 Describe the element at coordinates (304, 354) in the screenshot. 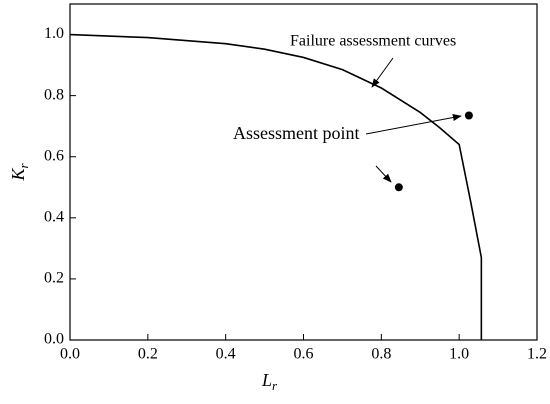

I see `x-tick-label: 0.6` at that location.